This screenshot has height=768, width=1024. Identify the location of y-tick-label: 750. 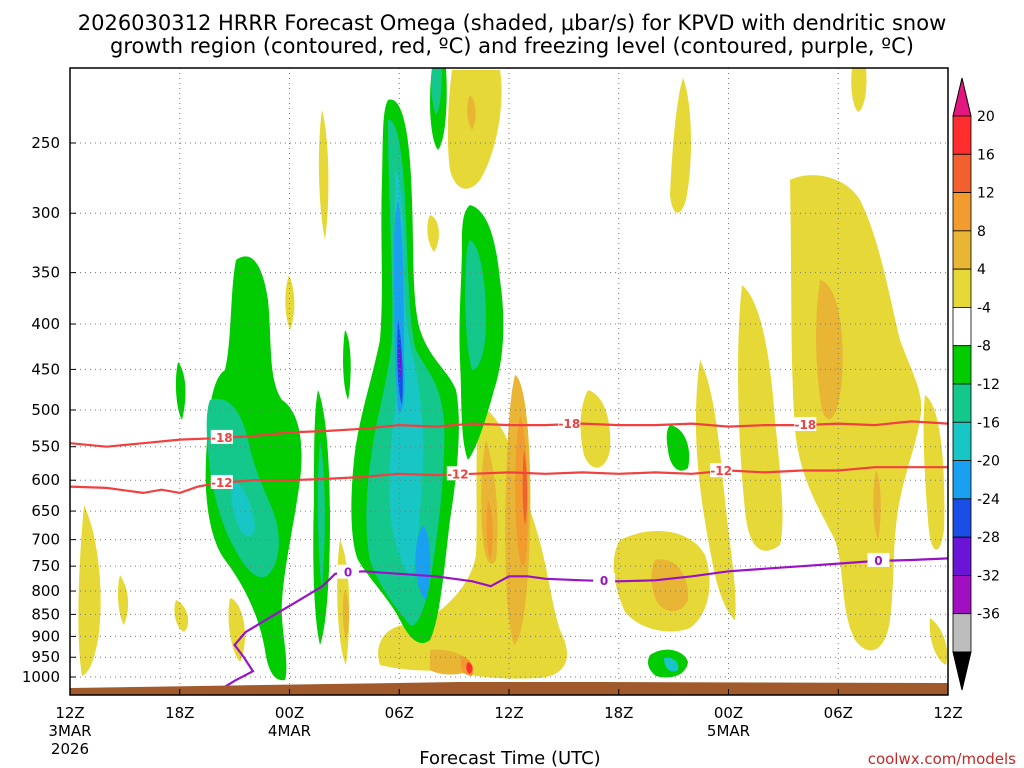
(45, 566).